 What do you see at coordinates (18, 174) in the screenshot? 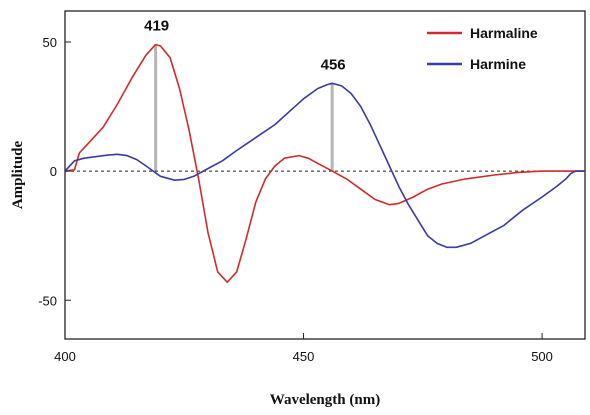
I see `y-axis-title: Amplitude` at bounding box center [18, 174].